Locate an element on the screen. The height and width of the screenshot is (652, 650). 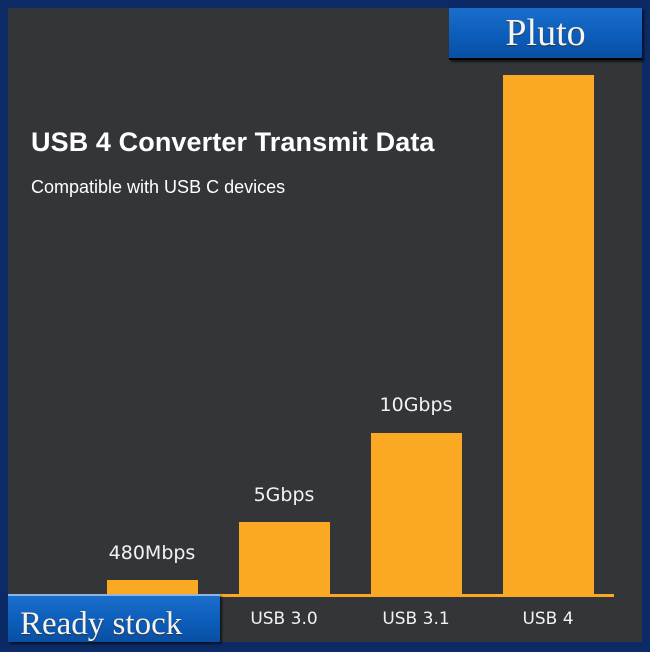
bar-usb31 is located at coordinates (416, 514).